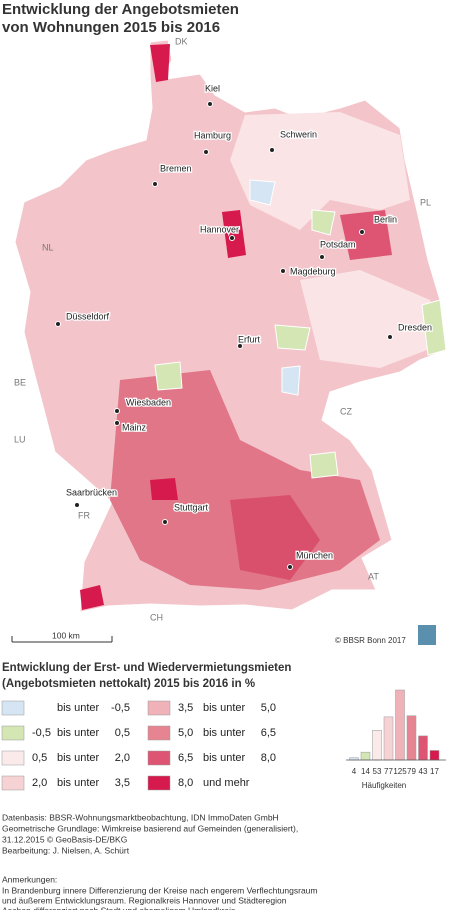 Image resolution: width=450 pixels, height=910 pixels. I want to click on city-label: München, so click(314, 555).